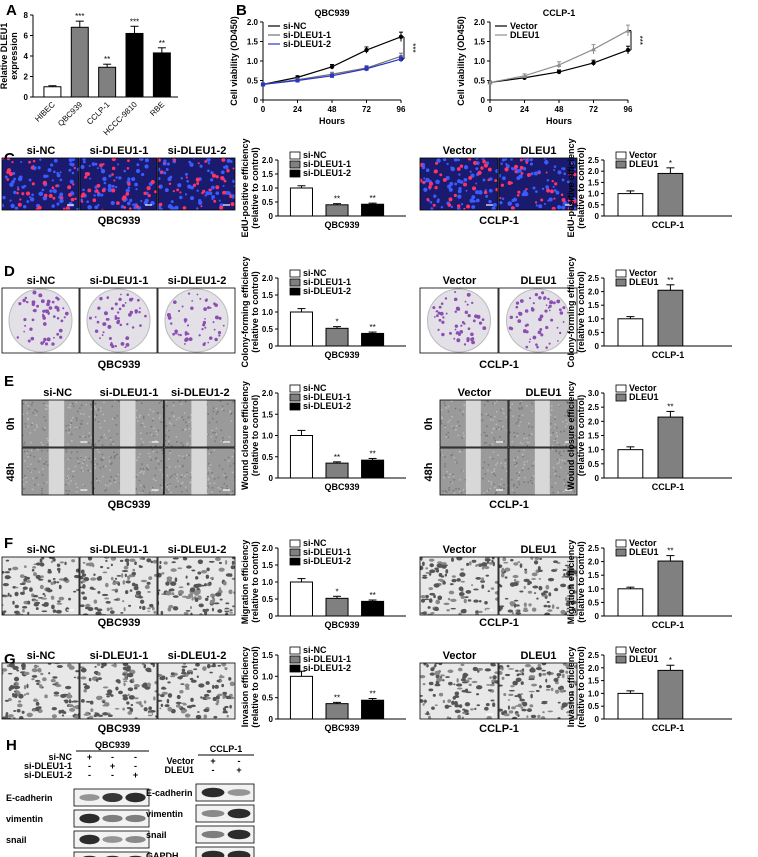 The width and height of the screenshot is (758, 857). I want to click on y-tick-label: 1.5, so click(268, 174).